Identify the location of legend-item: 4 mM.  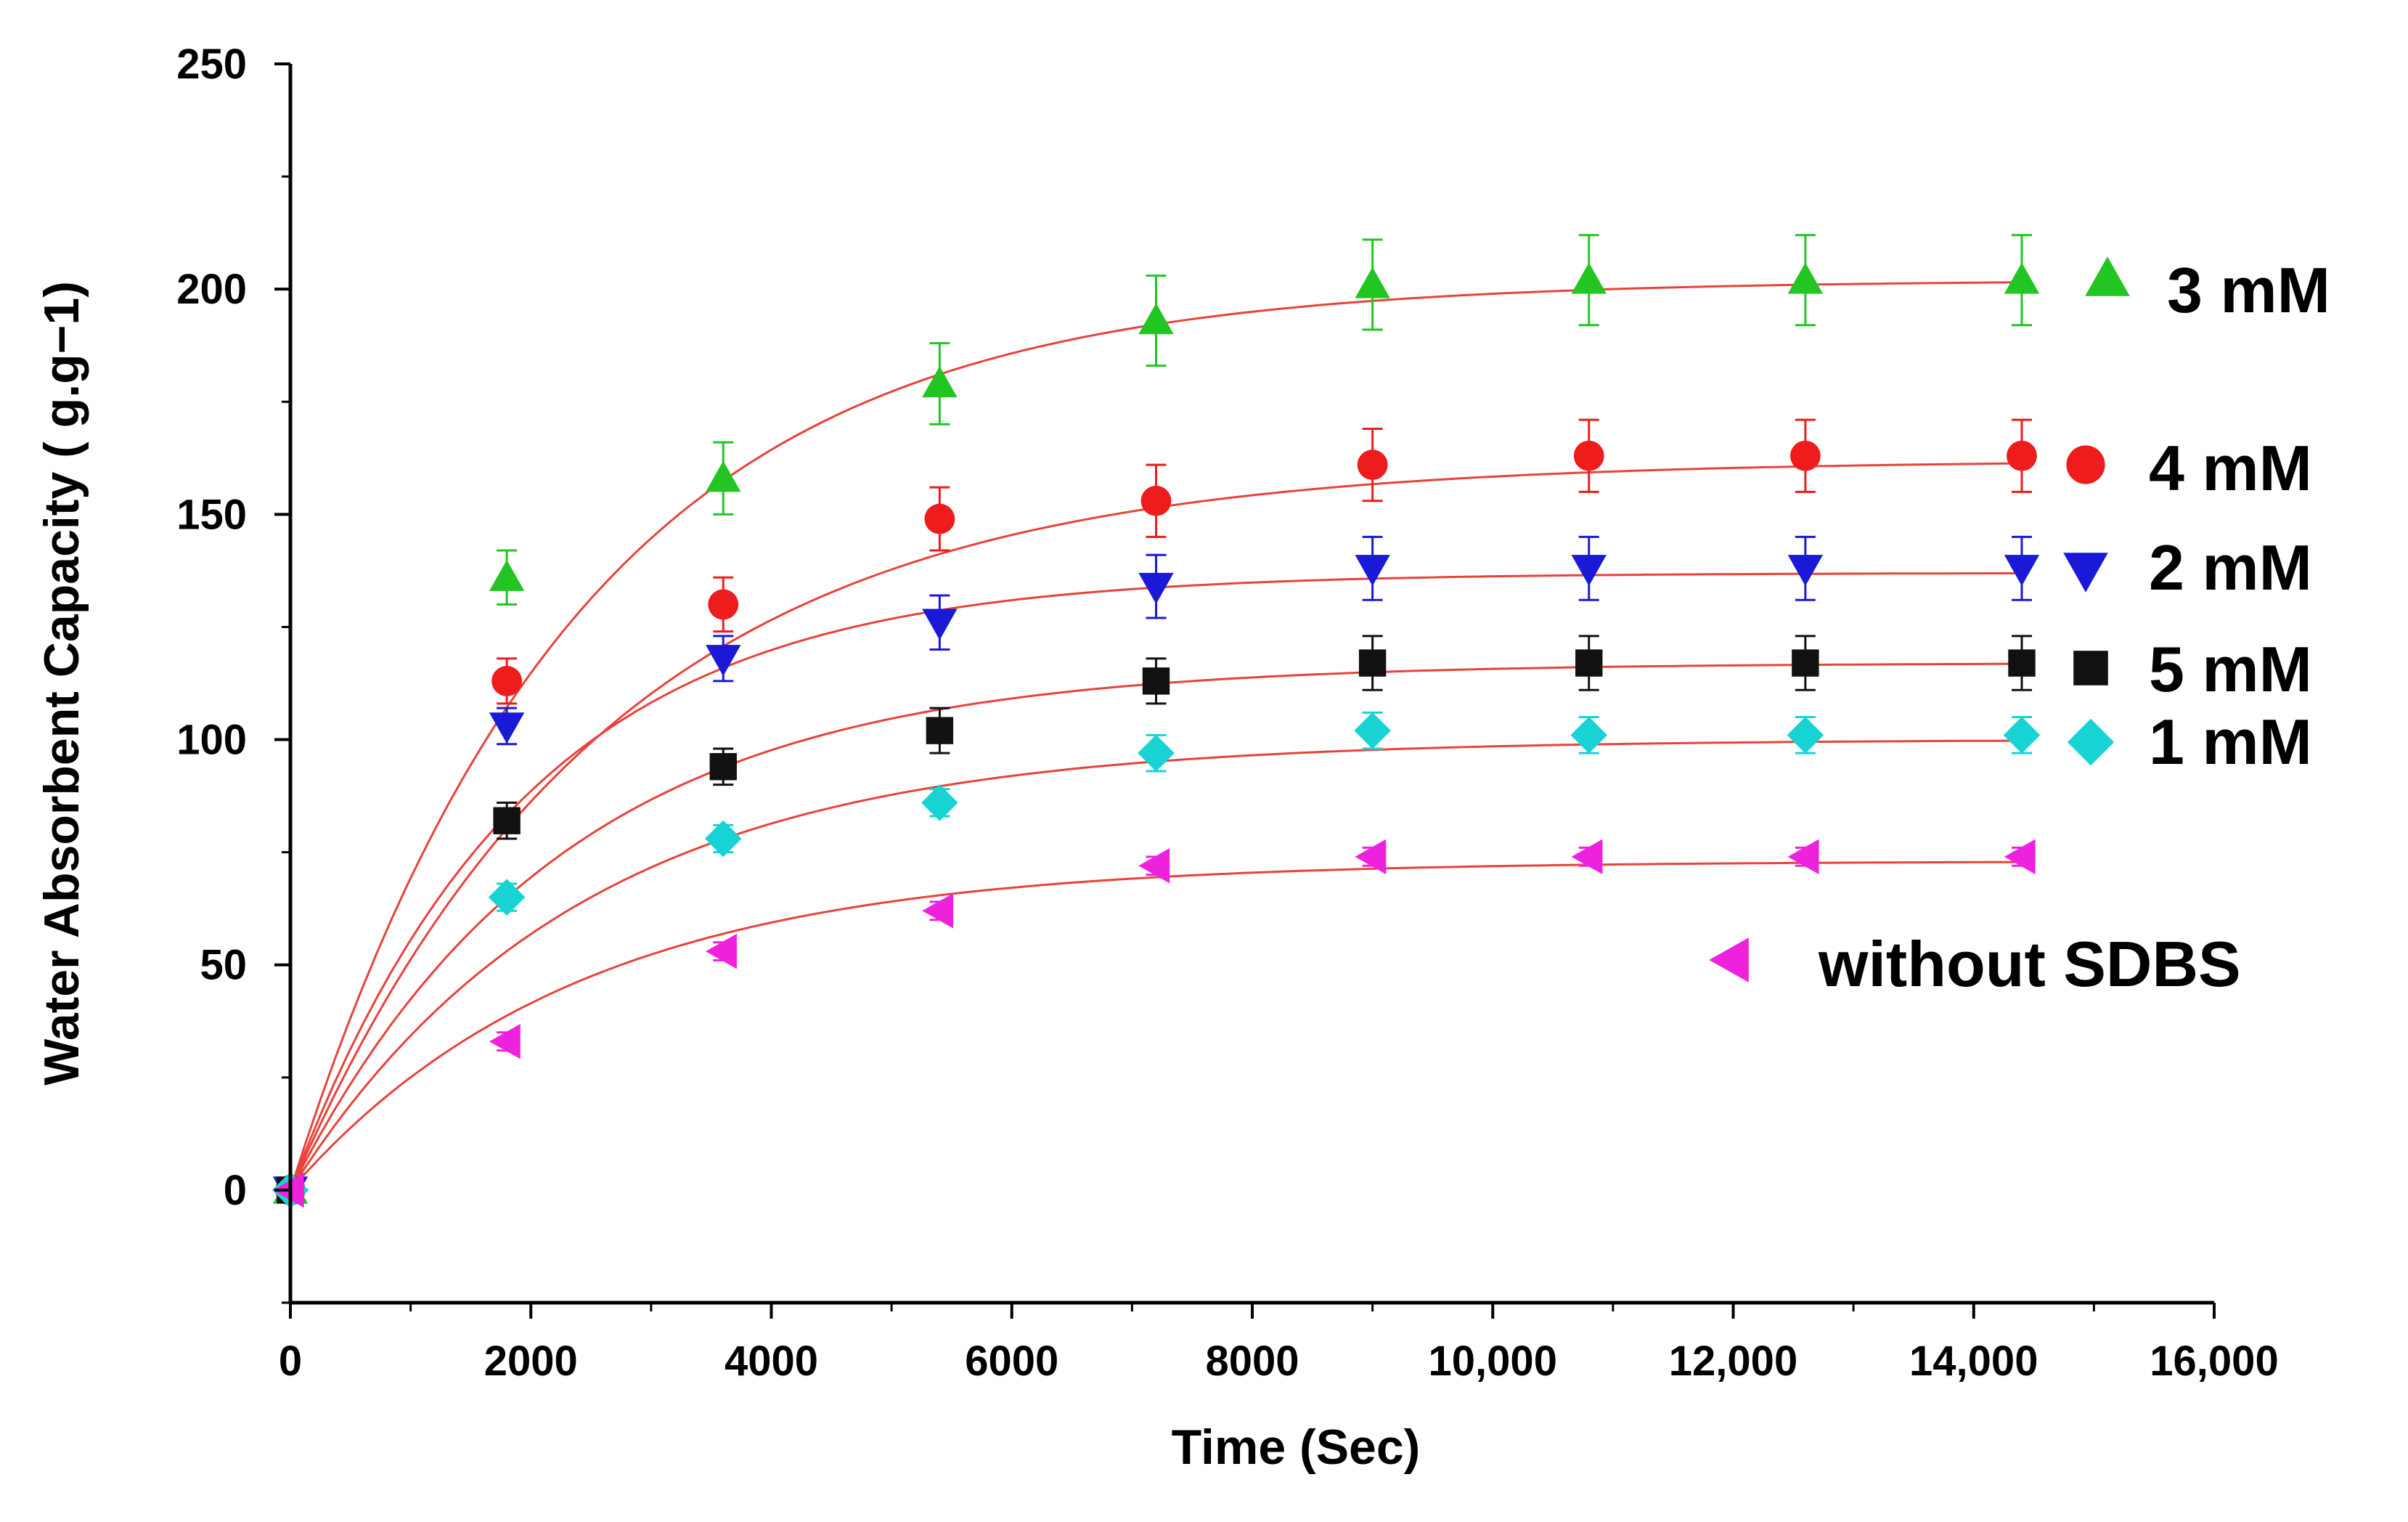
(2189, 468).